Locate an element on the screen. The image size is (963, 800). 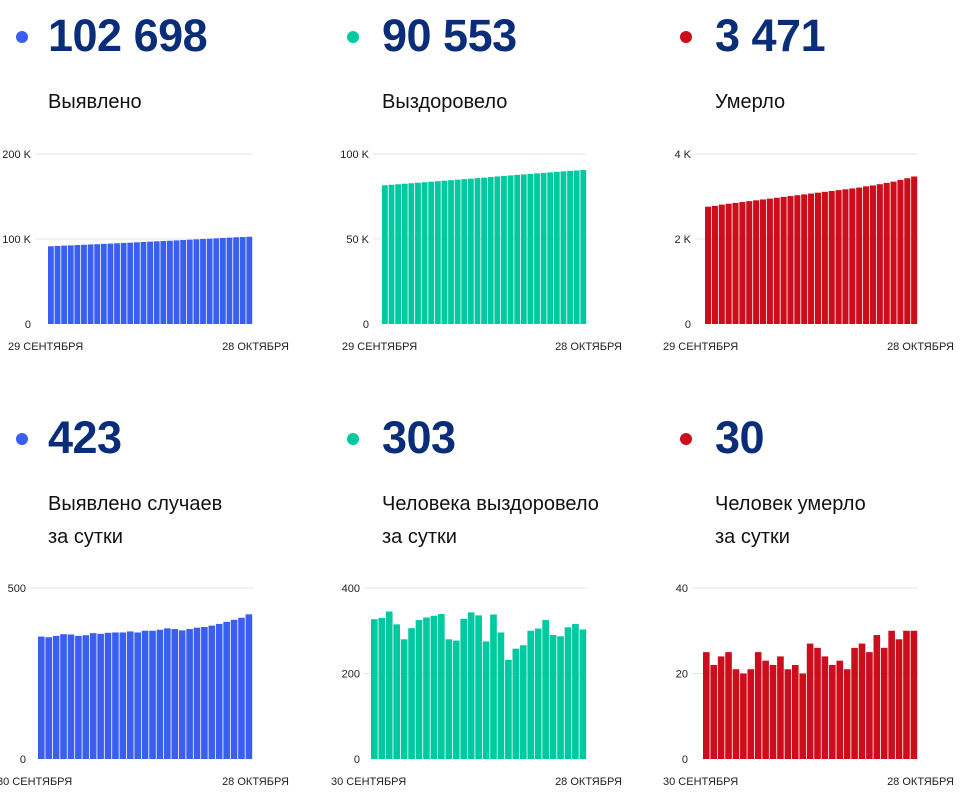
total-recovered-label: Выздоровело is located at coordinates (445, 102).